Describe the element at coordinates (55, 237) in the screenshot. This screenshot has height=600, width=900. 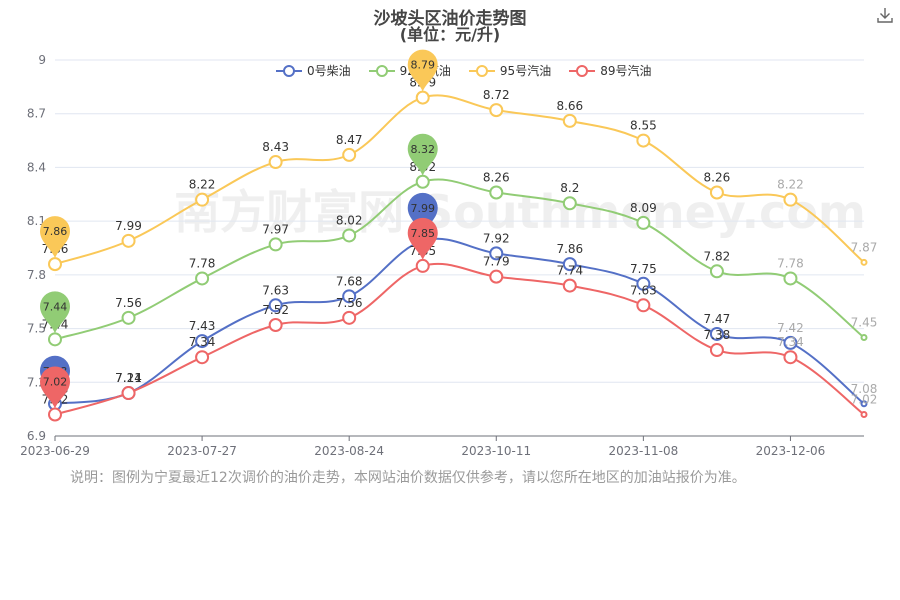
I see `min-marker: 7.86` at that location.